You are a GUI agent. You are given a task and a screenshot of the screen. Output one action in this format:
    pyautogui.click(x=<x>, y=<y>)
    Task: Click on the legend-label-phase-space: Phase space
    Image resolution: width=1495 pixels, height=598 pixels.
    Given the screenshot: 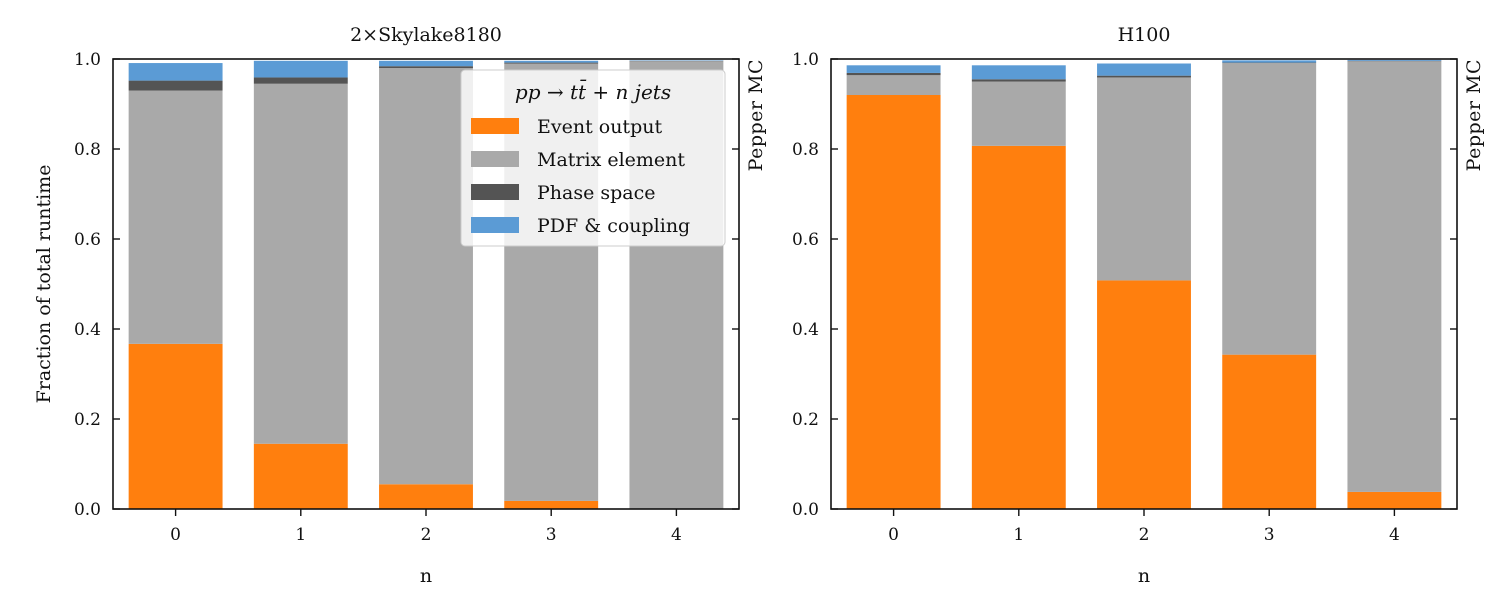 What is the action you would take?
    pyautogui.click(x=596, y=193)
    